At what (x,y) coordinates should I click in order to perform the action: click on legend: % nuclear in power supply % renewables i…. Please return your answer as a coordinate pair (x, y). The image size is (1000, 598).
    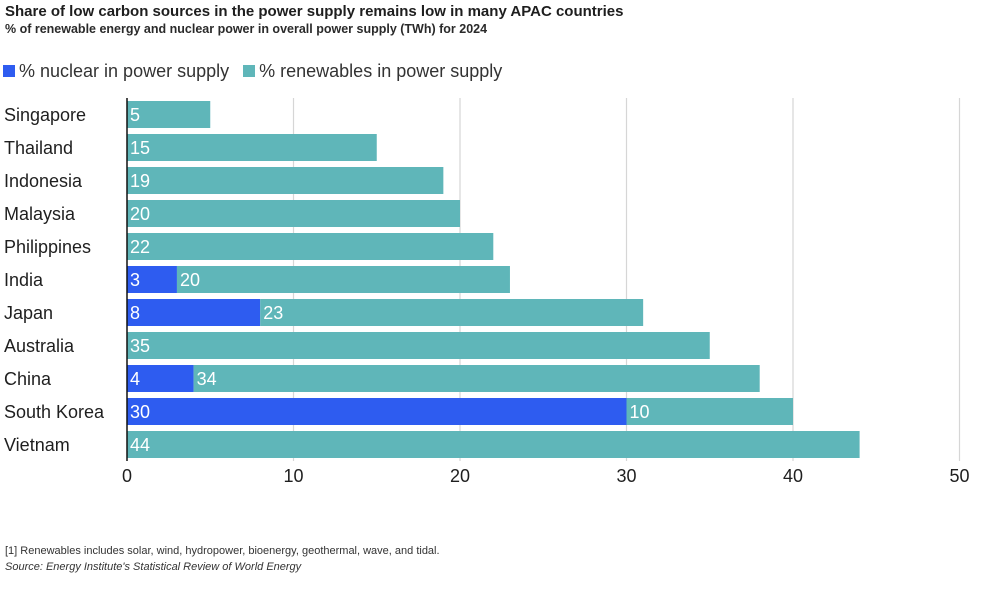
    Looking at the image, I should click on (259, 71).